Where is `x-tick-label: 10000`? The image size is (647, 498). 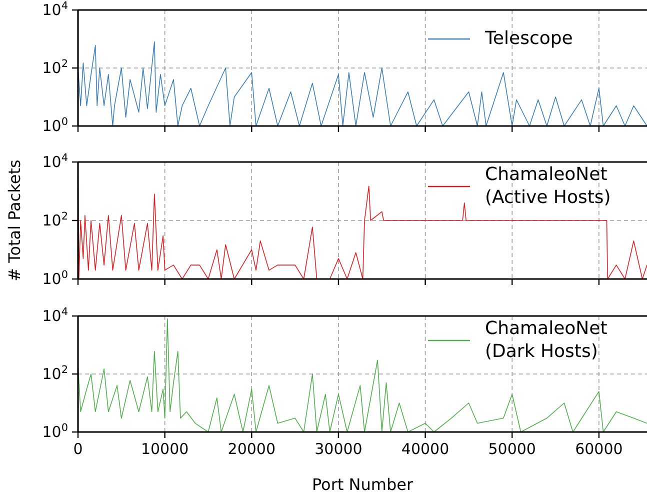
x-tick-label: 10000 is located at coordinates (164, 449).